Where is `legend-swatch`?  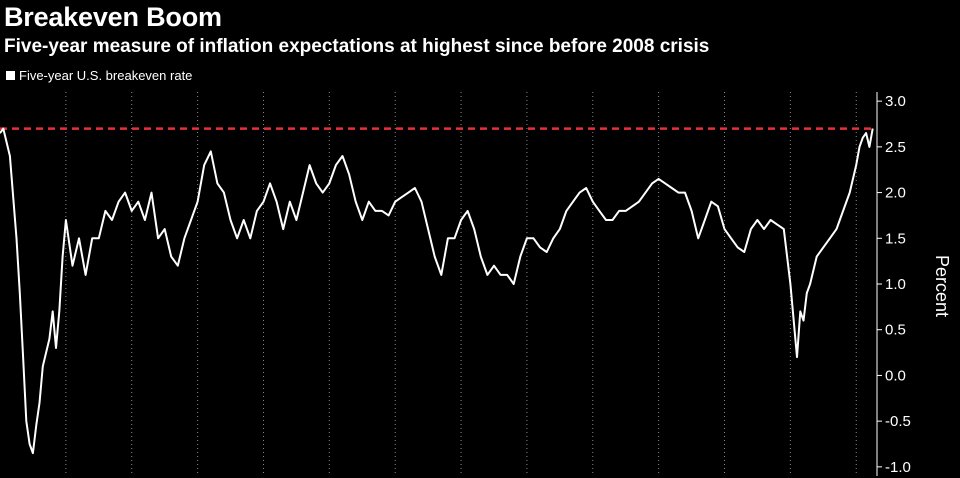 legend-swatch is located at coordinates (10, 75).